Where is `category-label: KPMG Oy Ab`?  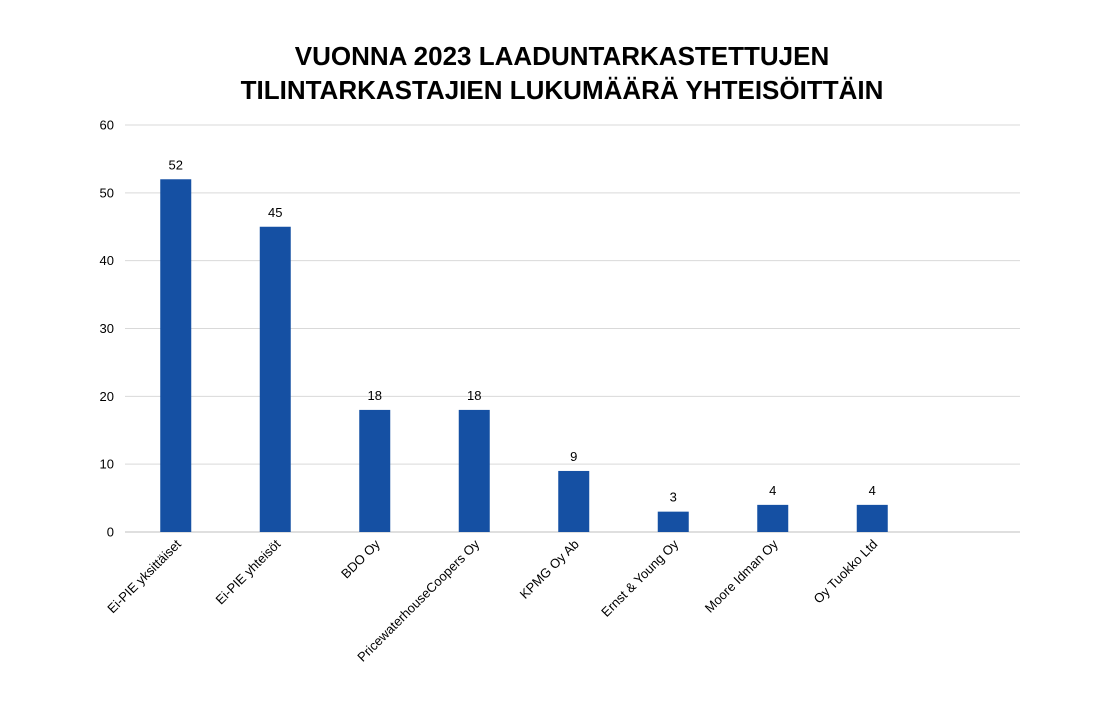 category-label: KPMG Oy Ab is located at coordinates (549, 569).